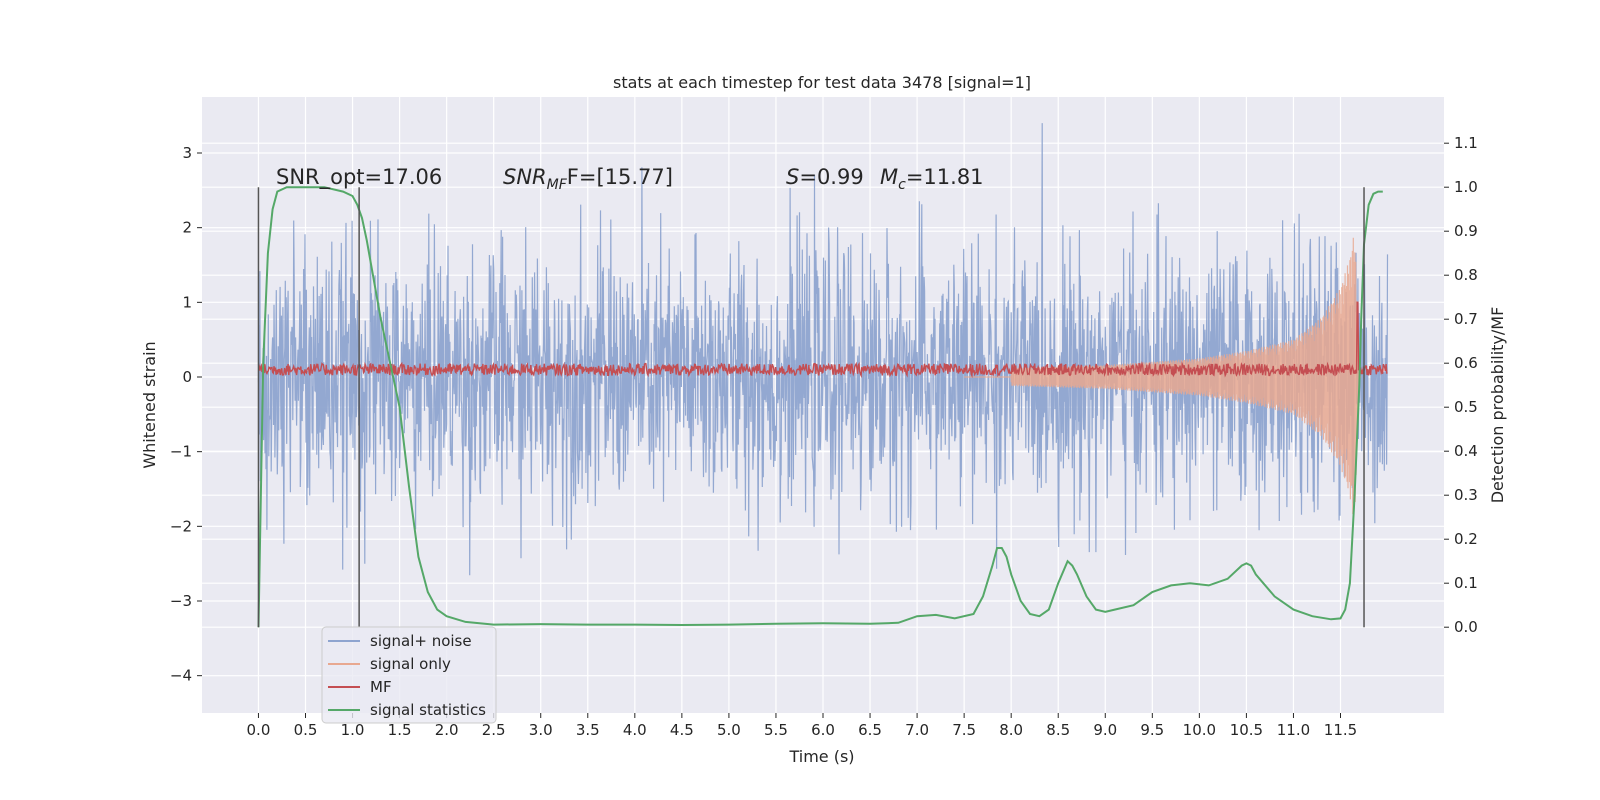  What do you see at coordinates (825, 177) in the screenshot?
I see `annotation-s: S=0.99` at bounding box center [825, 177].